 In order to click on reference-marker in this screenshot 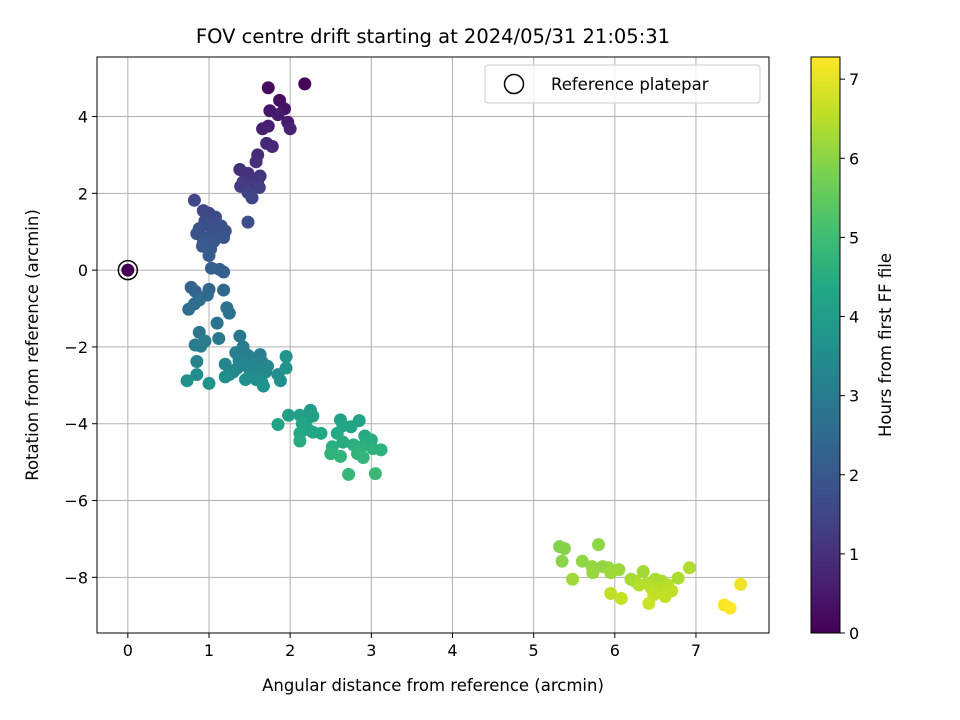, I will do `click(128, 270)`.